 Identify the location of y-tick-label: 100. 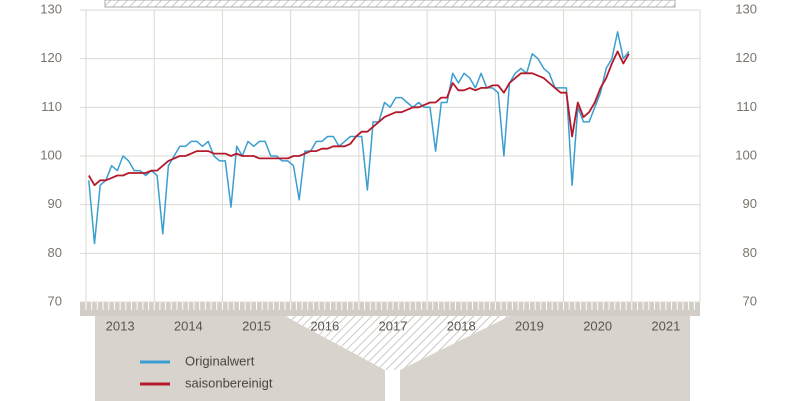
(51, 154).